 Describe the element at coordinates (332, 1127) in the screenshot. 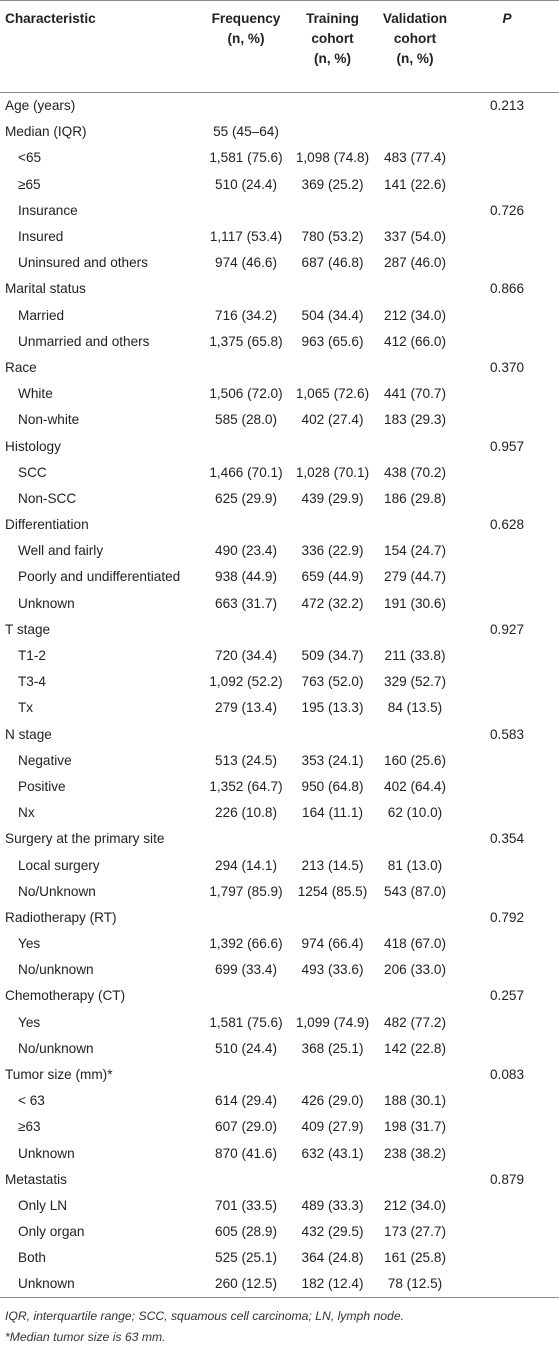

I see `table-cell: 409 (27.9)` at that location.